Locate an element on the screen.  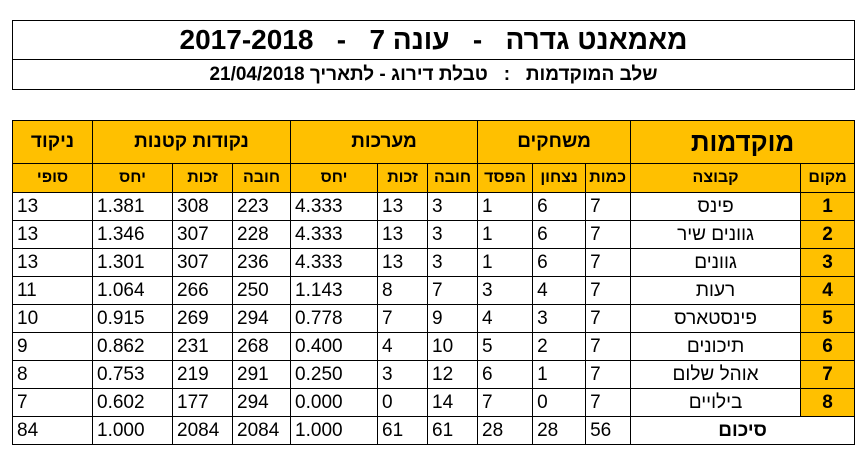
team-cell: גוונים שיר is located at coordinates (716, 234).